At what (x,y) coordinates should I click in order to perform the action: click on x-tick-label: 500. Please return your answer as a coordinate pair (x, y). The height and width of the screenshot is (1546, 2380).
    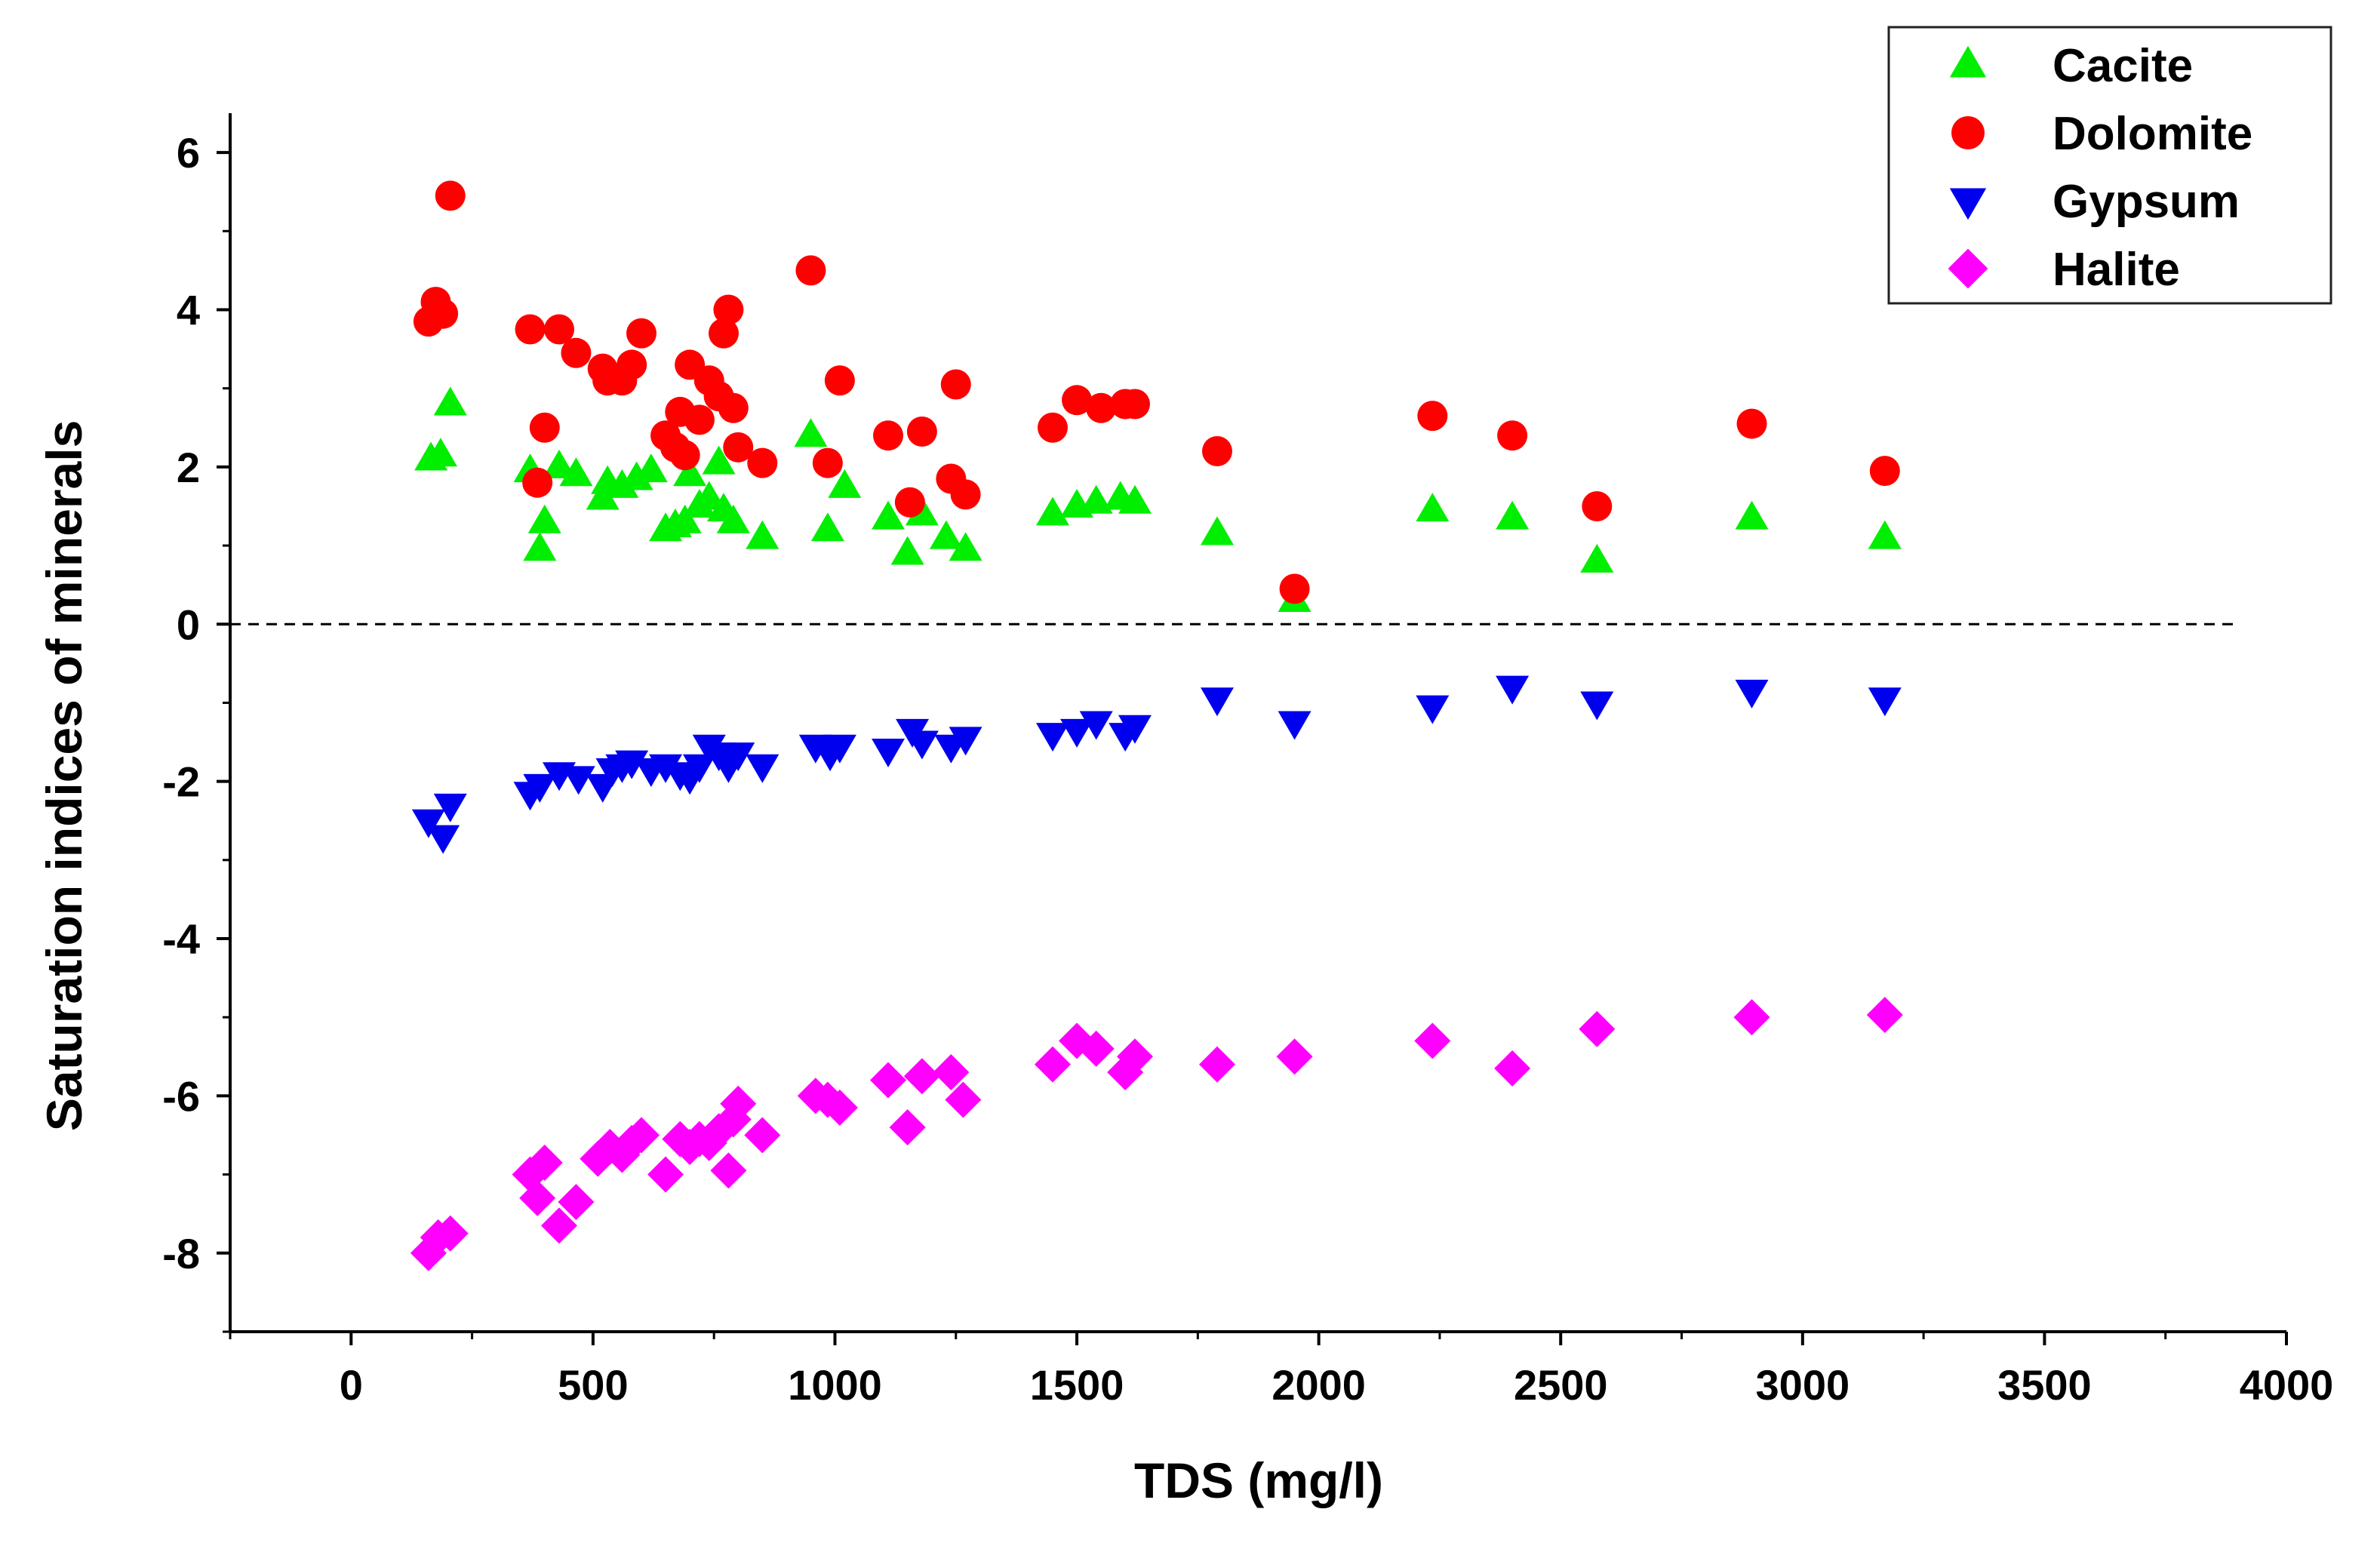
    Looking at the image, I should click on (593, 1385).